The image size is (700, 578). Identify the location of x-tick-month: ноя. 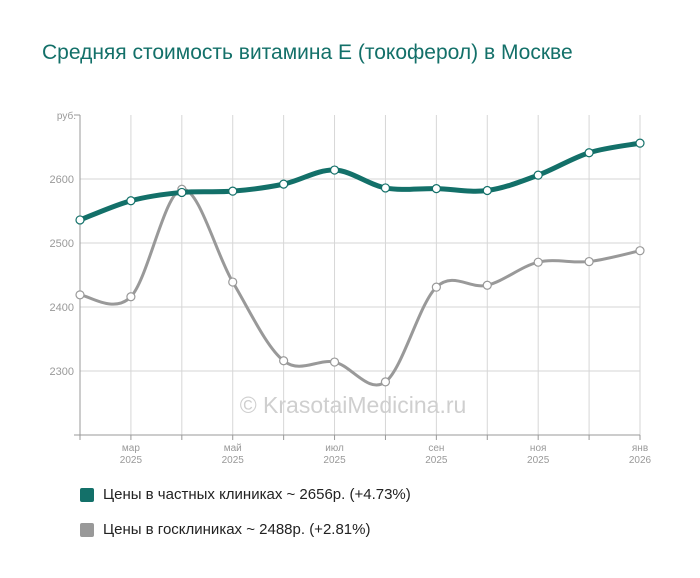
(538, 448).